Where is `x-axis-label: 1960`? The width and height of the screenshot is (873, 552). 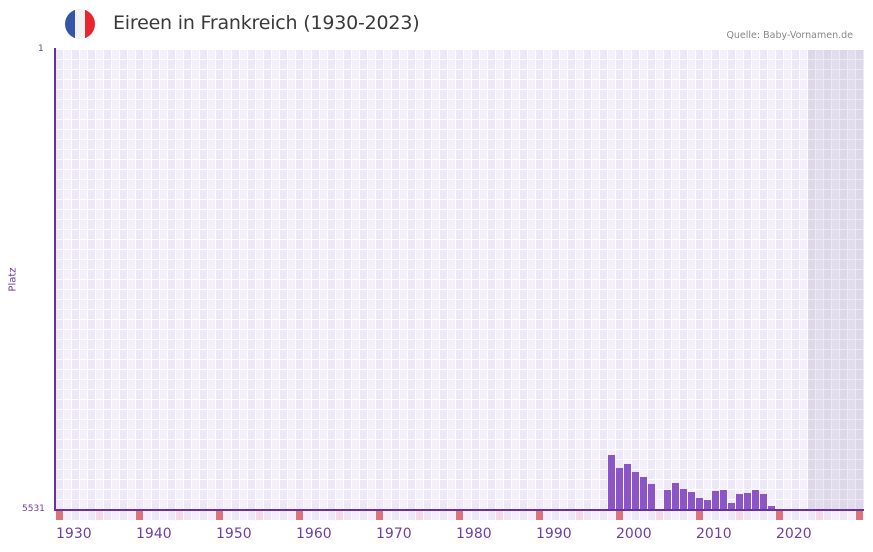 x-axis-label: 1960 is located at coordinates (314, 534).